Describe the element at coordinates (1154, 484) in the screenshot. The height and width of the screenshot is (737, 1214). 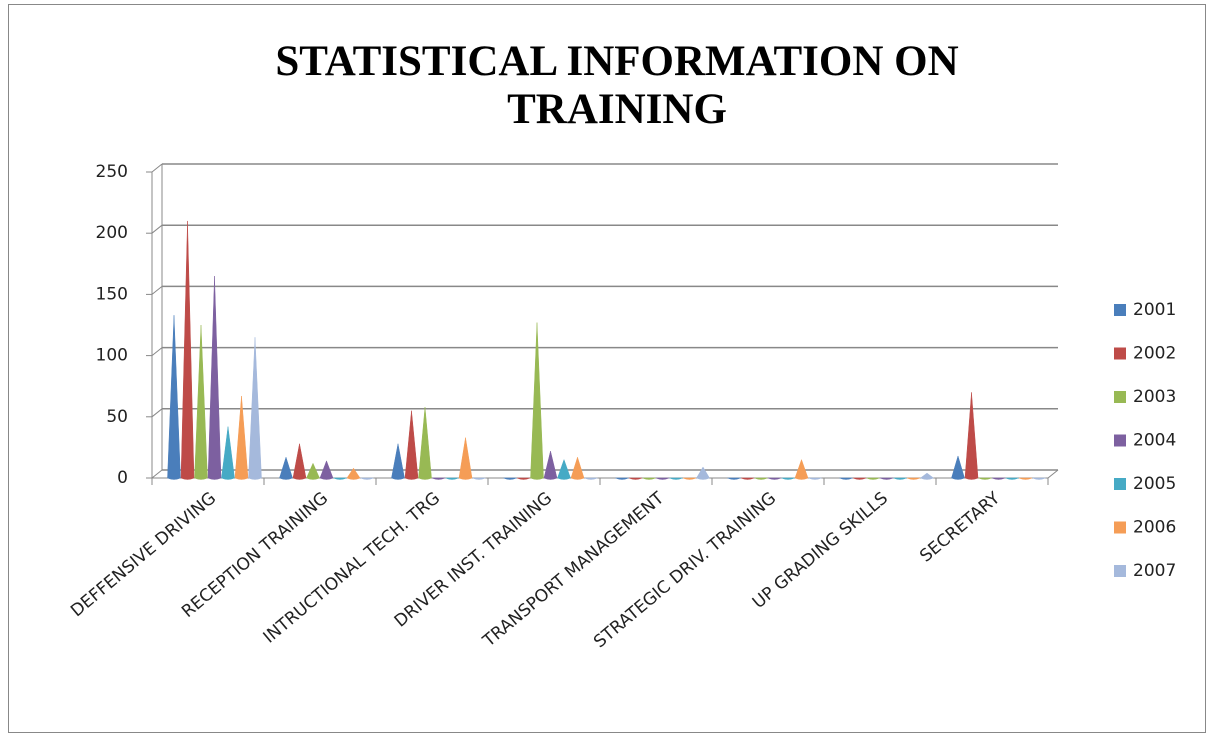
I see `legend-label: 2005` at that location.